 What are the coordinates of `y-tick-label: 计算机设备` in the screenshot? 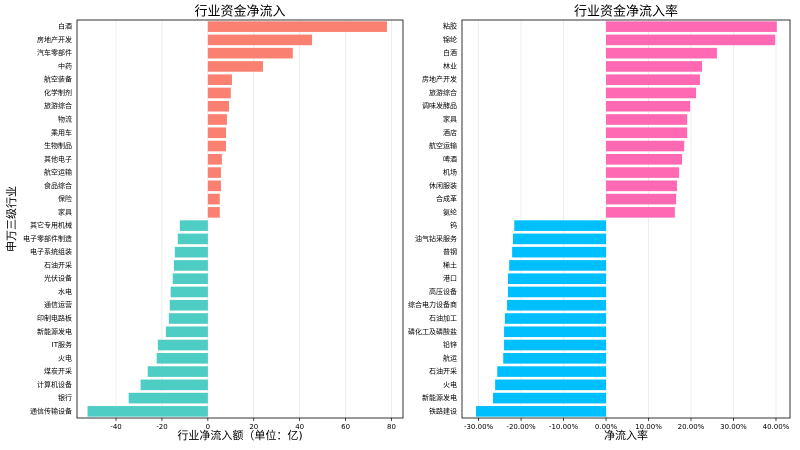 It's located at (54, 384).